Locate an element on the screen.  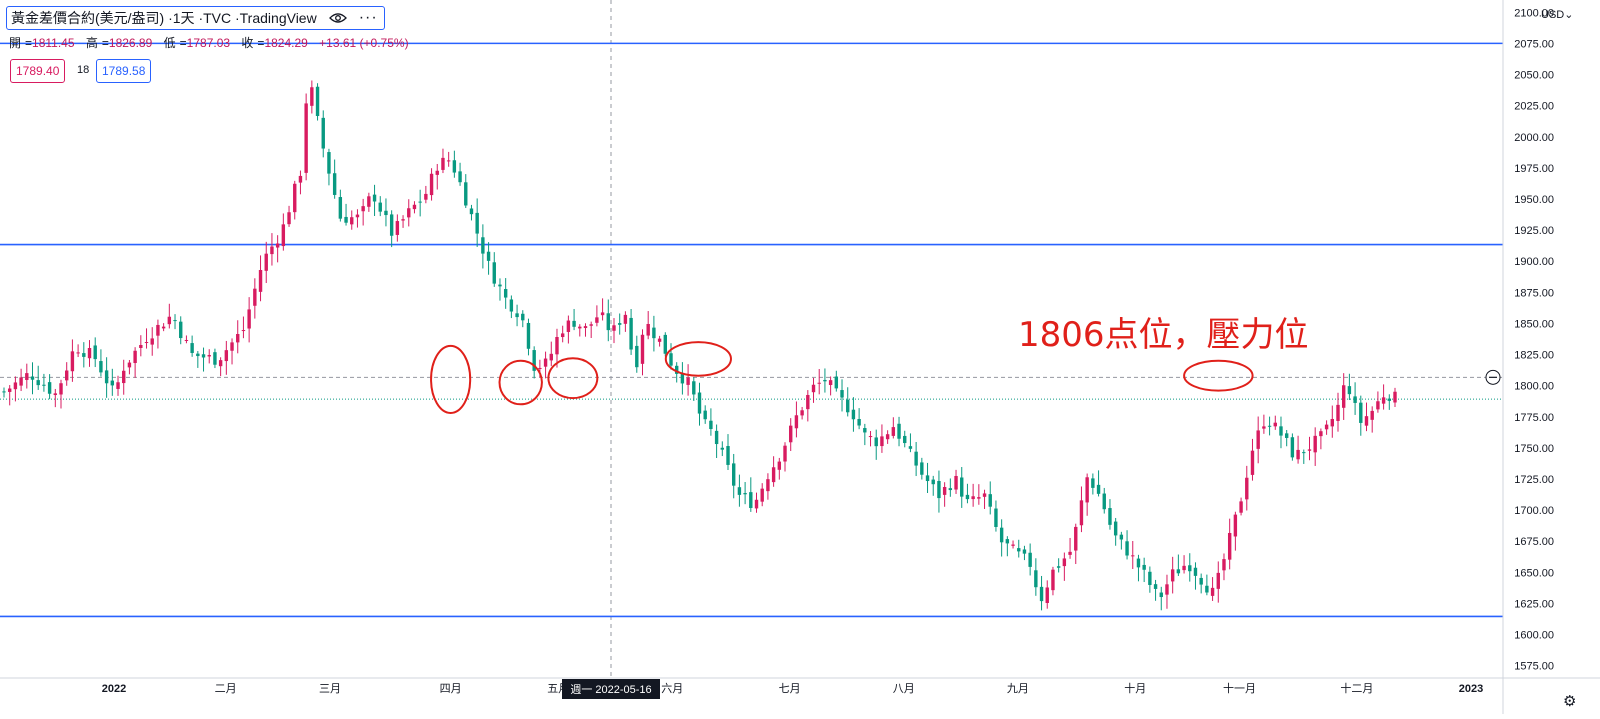
y-tick-label: 1975.00 is located at coordinates (1534, 169).